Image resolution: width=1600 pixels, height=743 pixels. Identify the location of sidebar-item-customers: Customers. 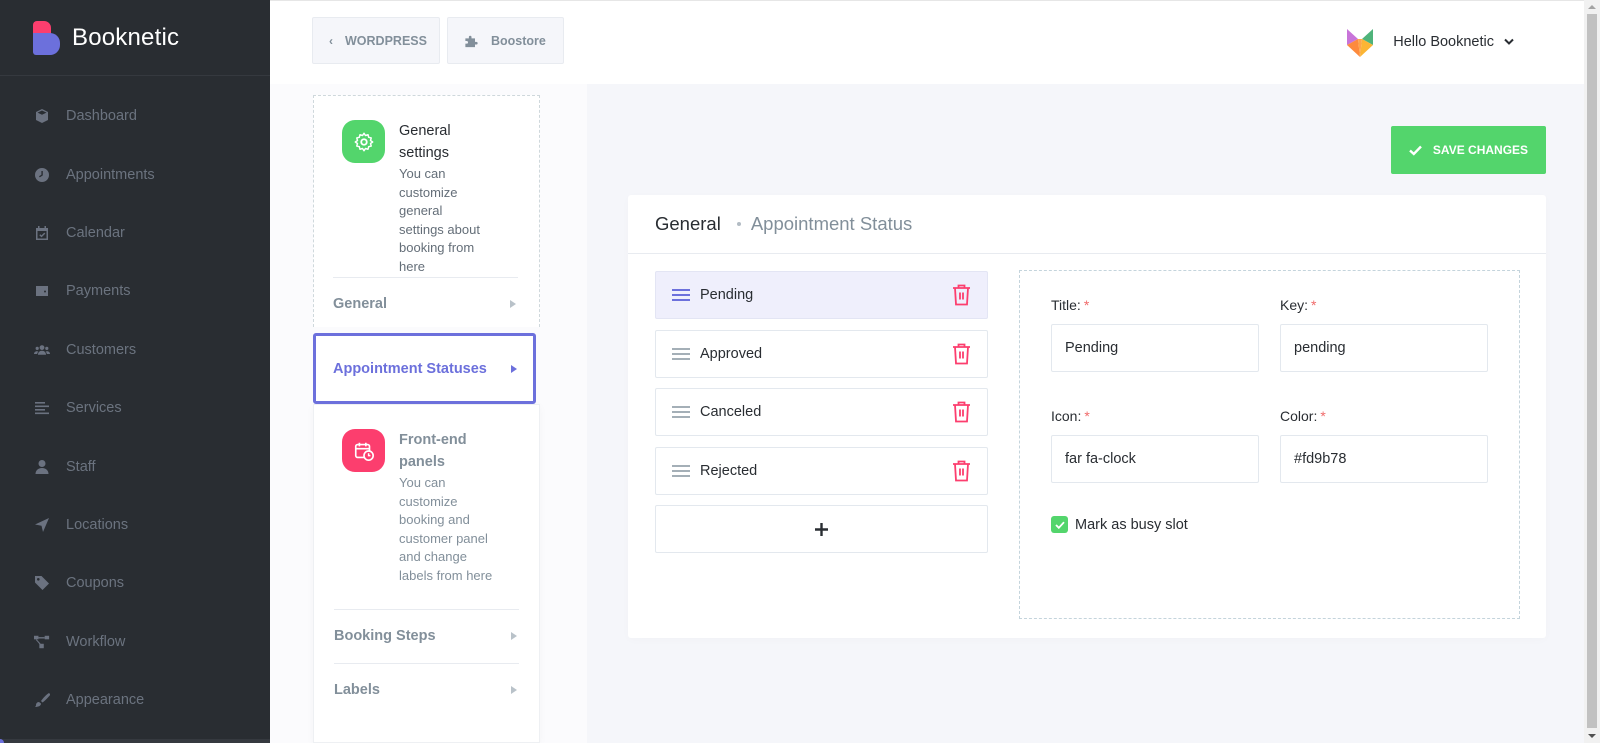
(135, 350).